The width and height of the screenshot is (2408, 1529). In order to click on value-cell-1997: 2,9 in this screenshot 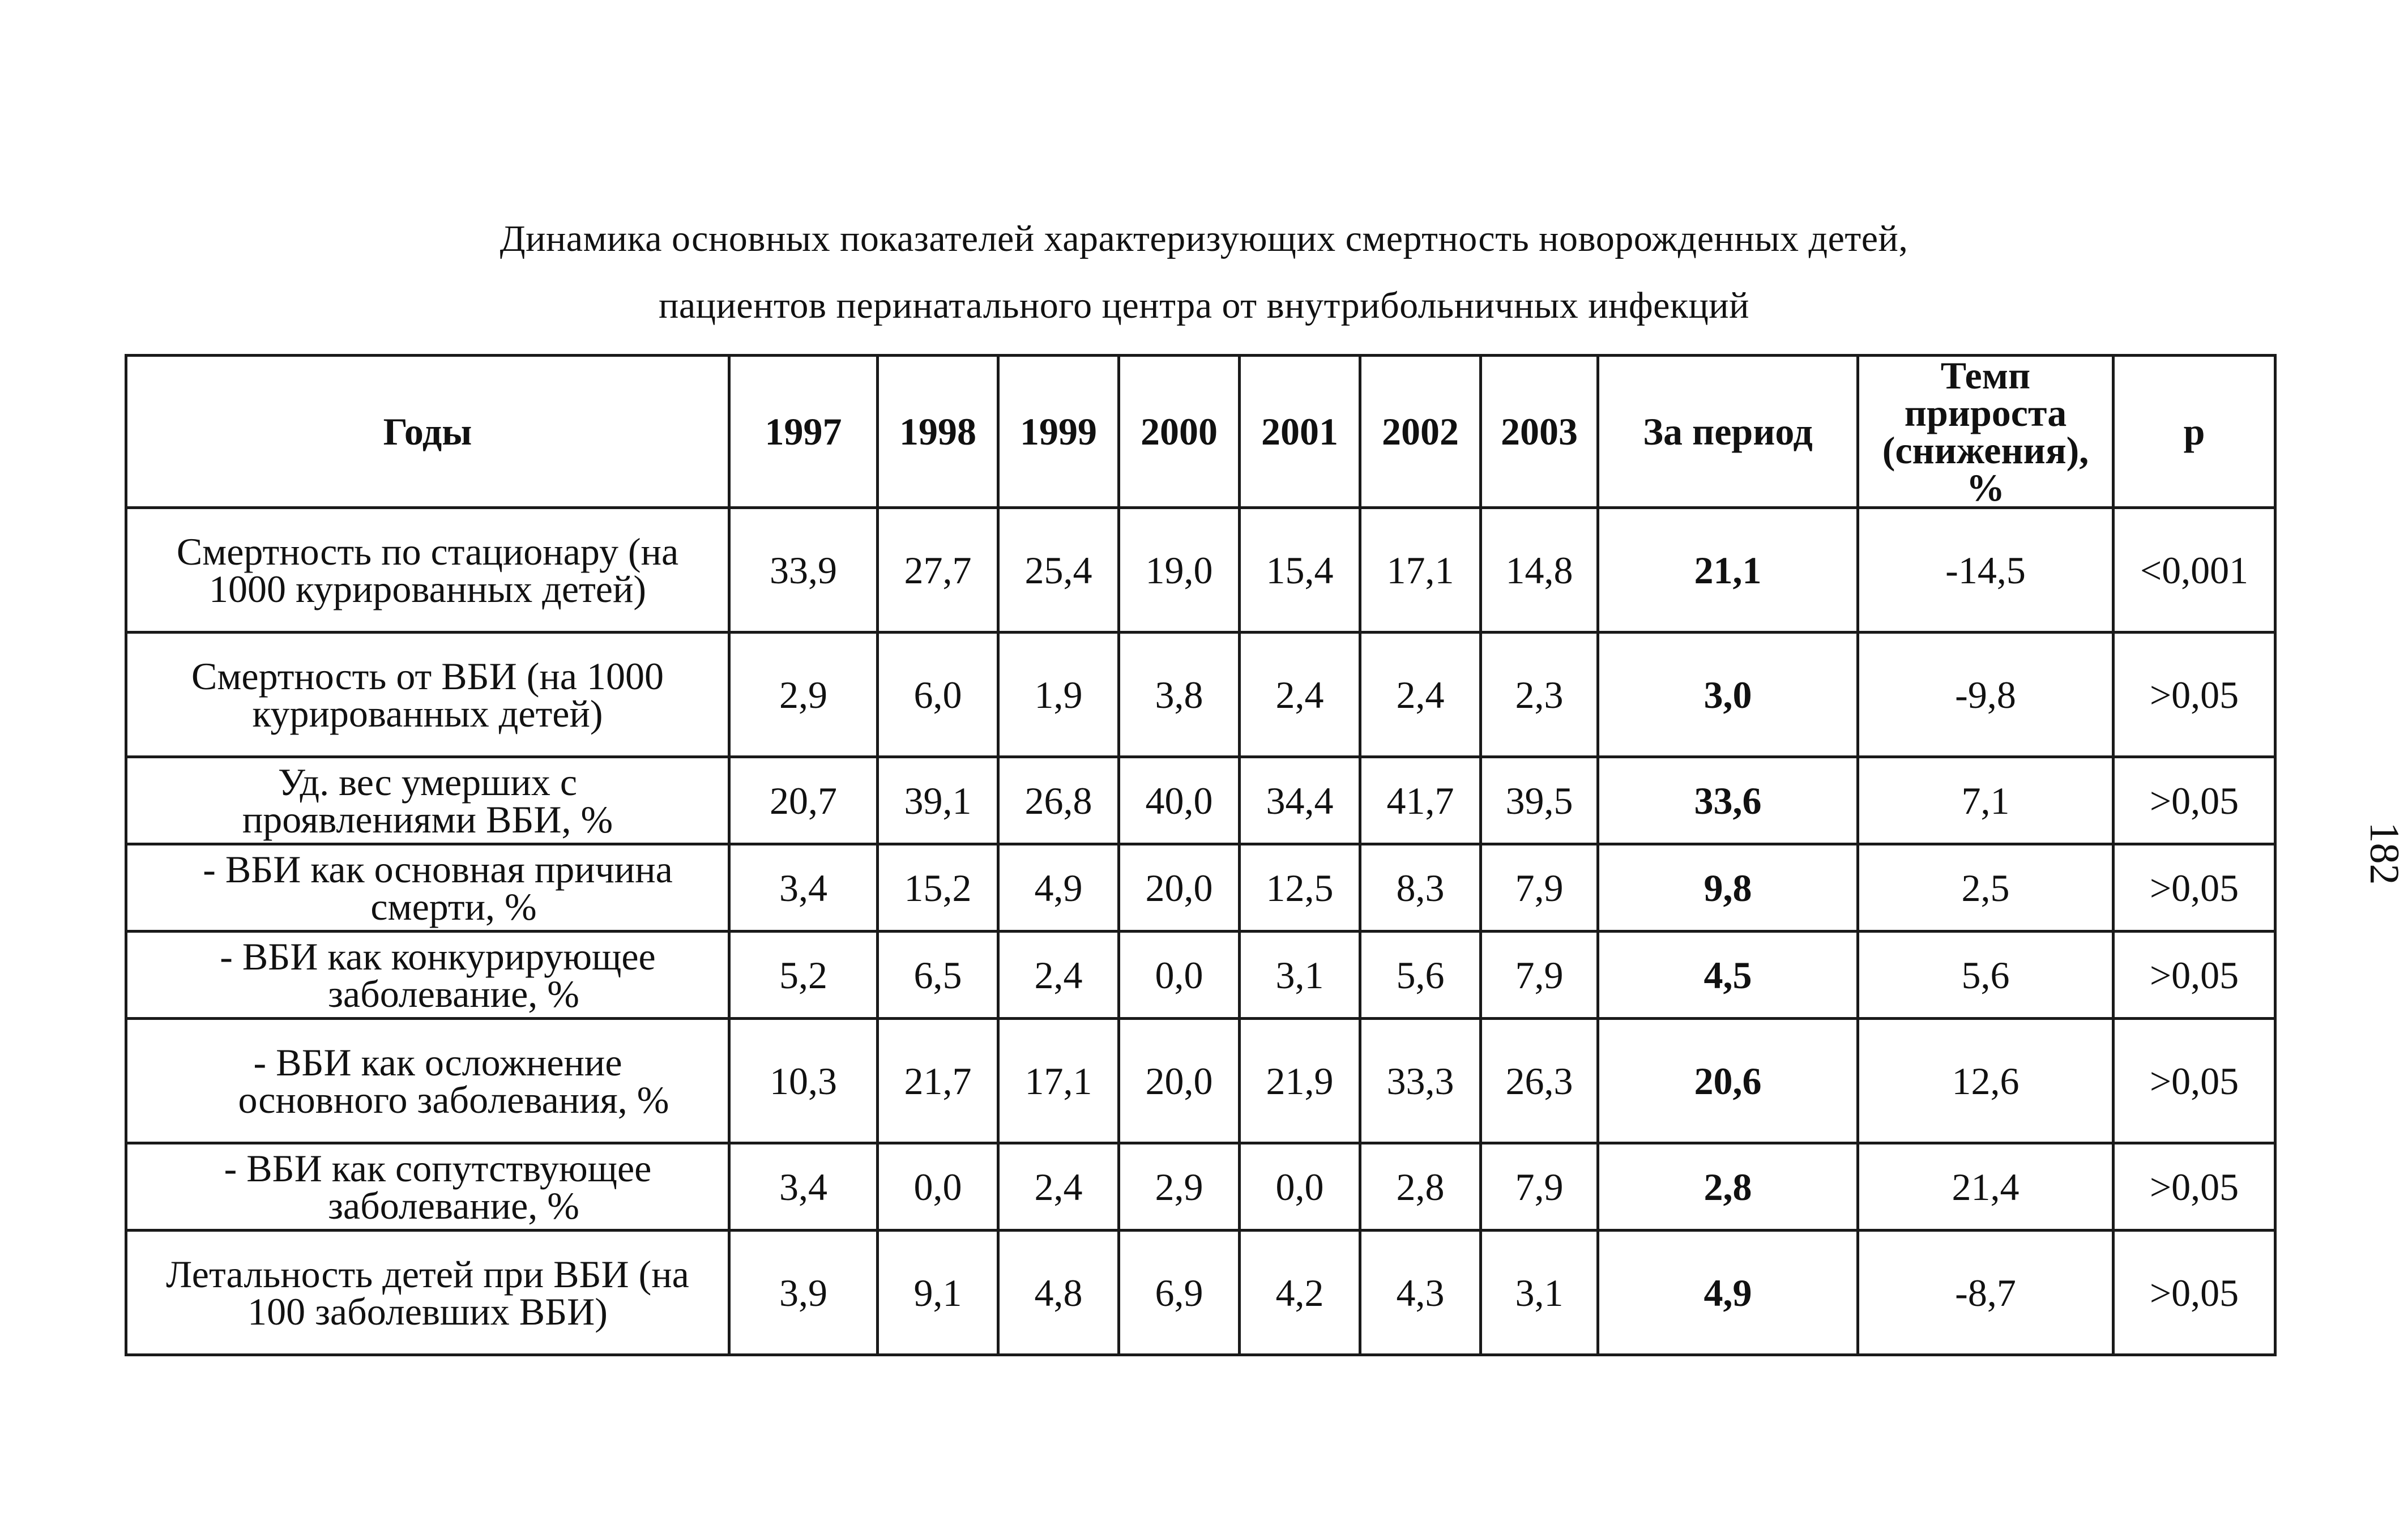, I will do `click(803, 694)`.